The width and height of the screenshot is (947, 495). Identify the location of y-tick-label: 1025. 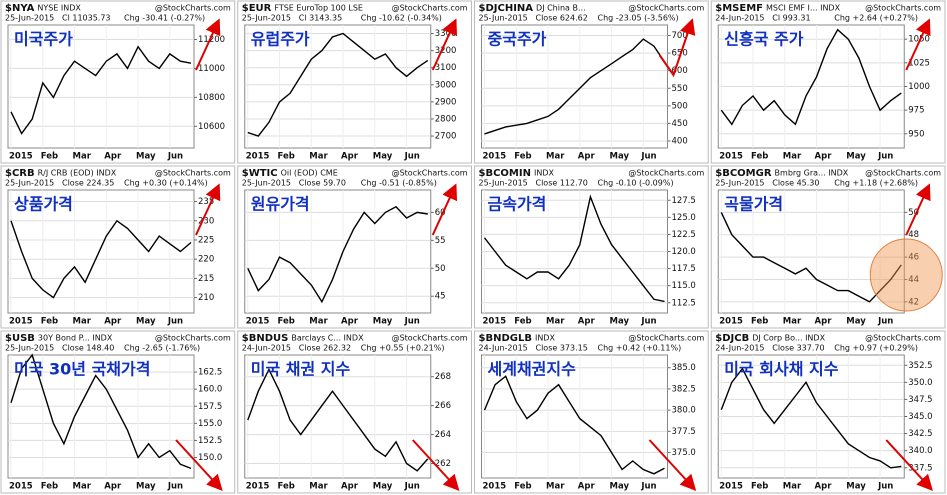
(919, 63).